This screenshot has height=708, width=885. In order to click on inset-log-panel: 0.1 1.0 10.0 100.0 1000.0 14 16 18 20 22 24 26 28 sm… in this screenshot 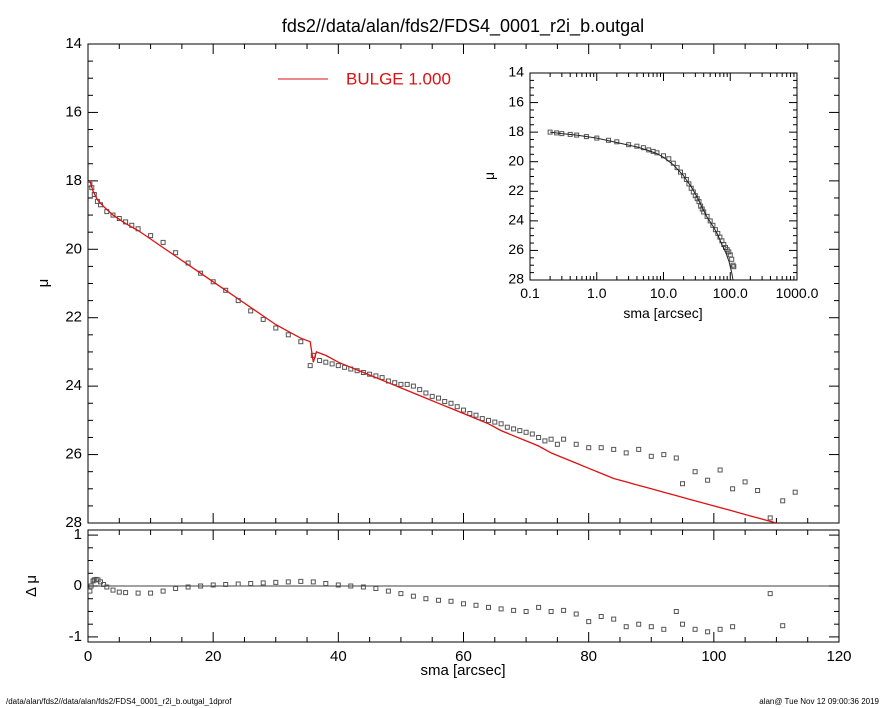, I will do `click(650, 192)`.